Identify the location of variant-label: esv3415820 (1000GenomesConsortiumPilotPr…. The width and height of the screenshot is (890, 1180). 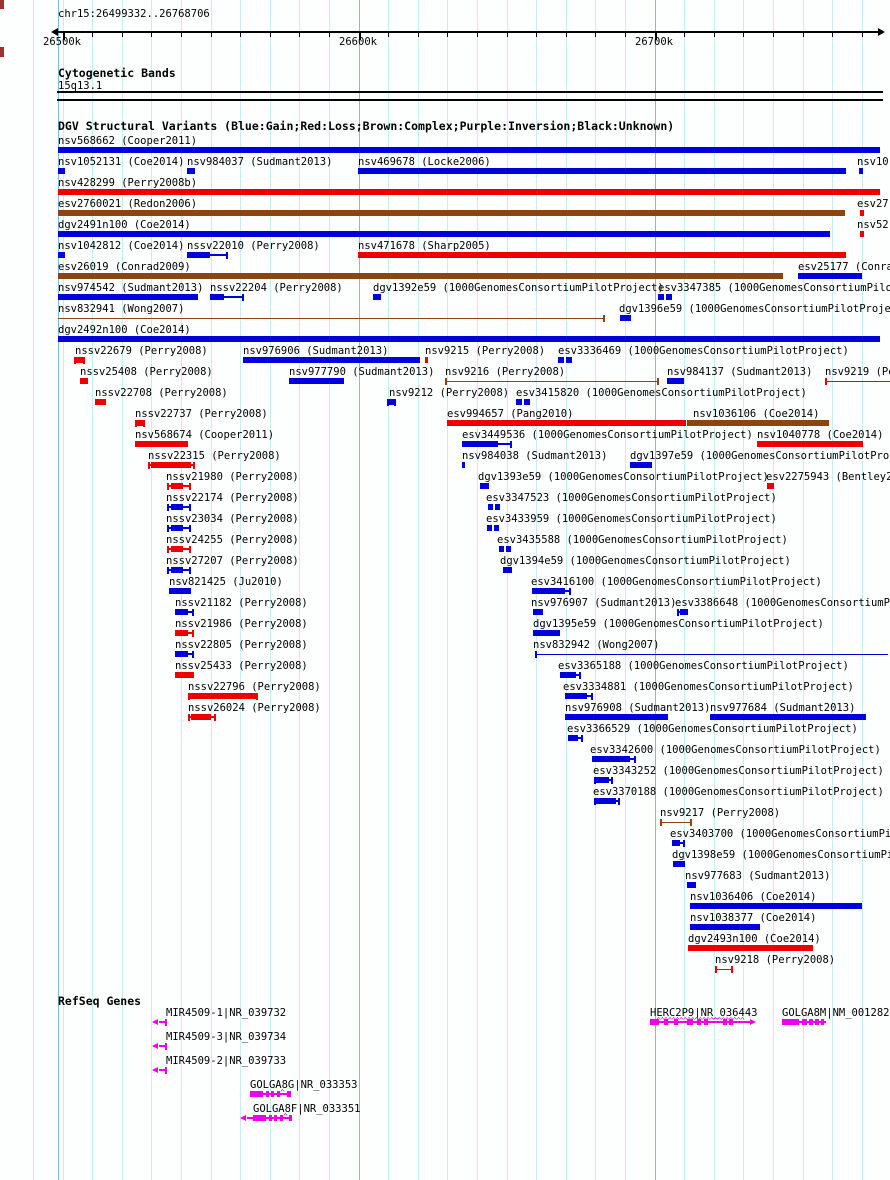
(661, 393).